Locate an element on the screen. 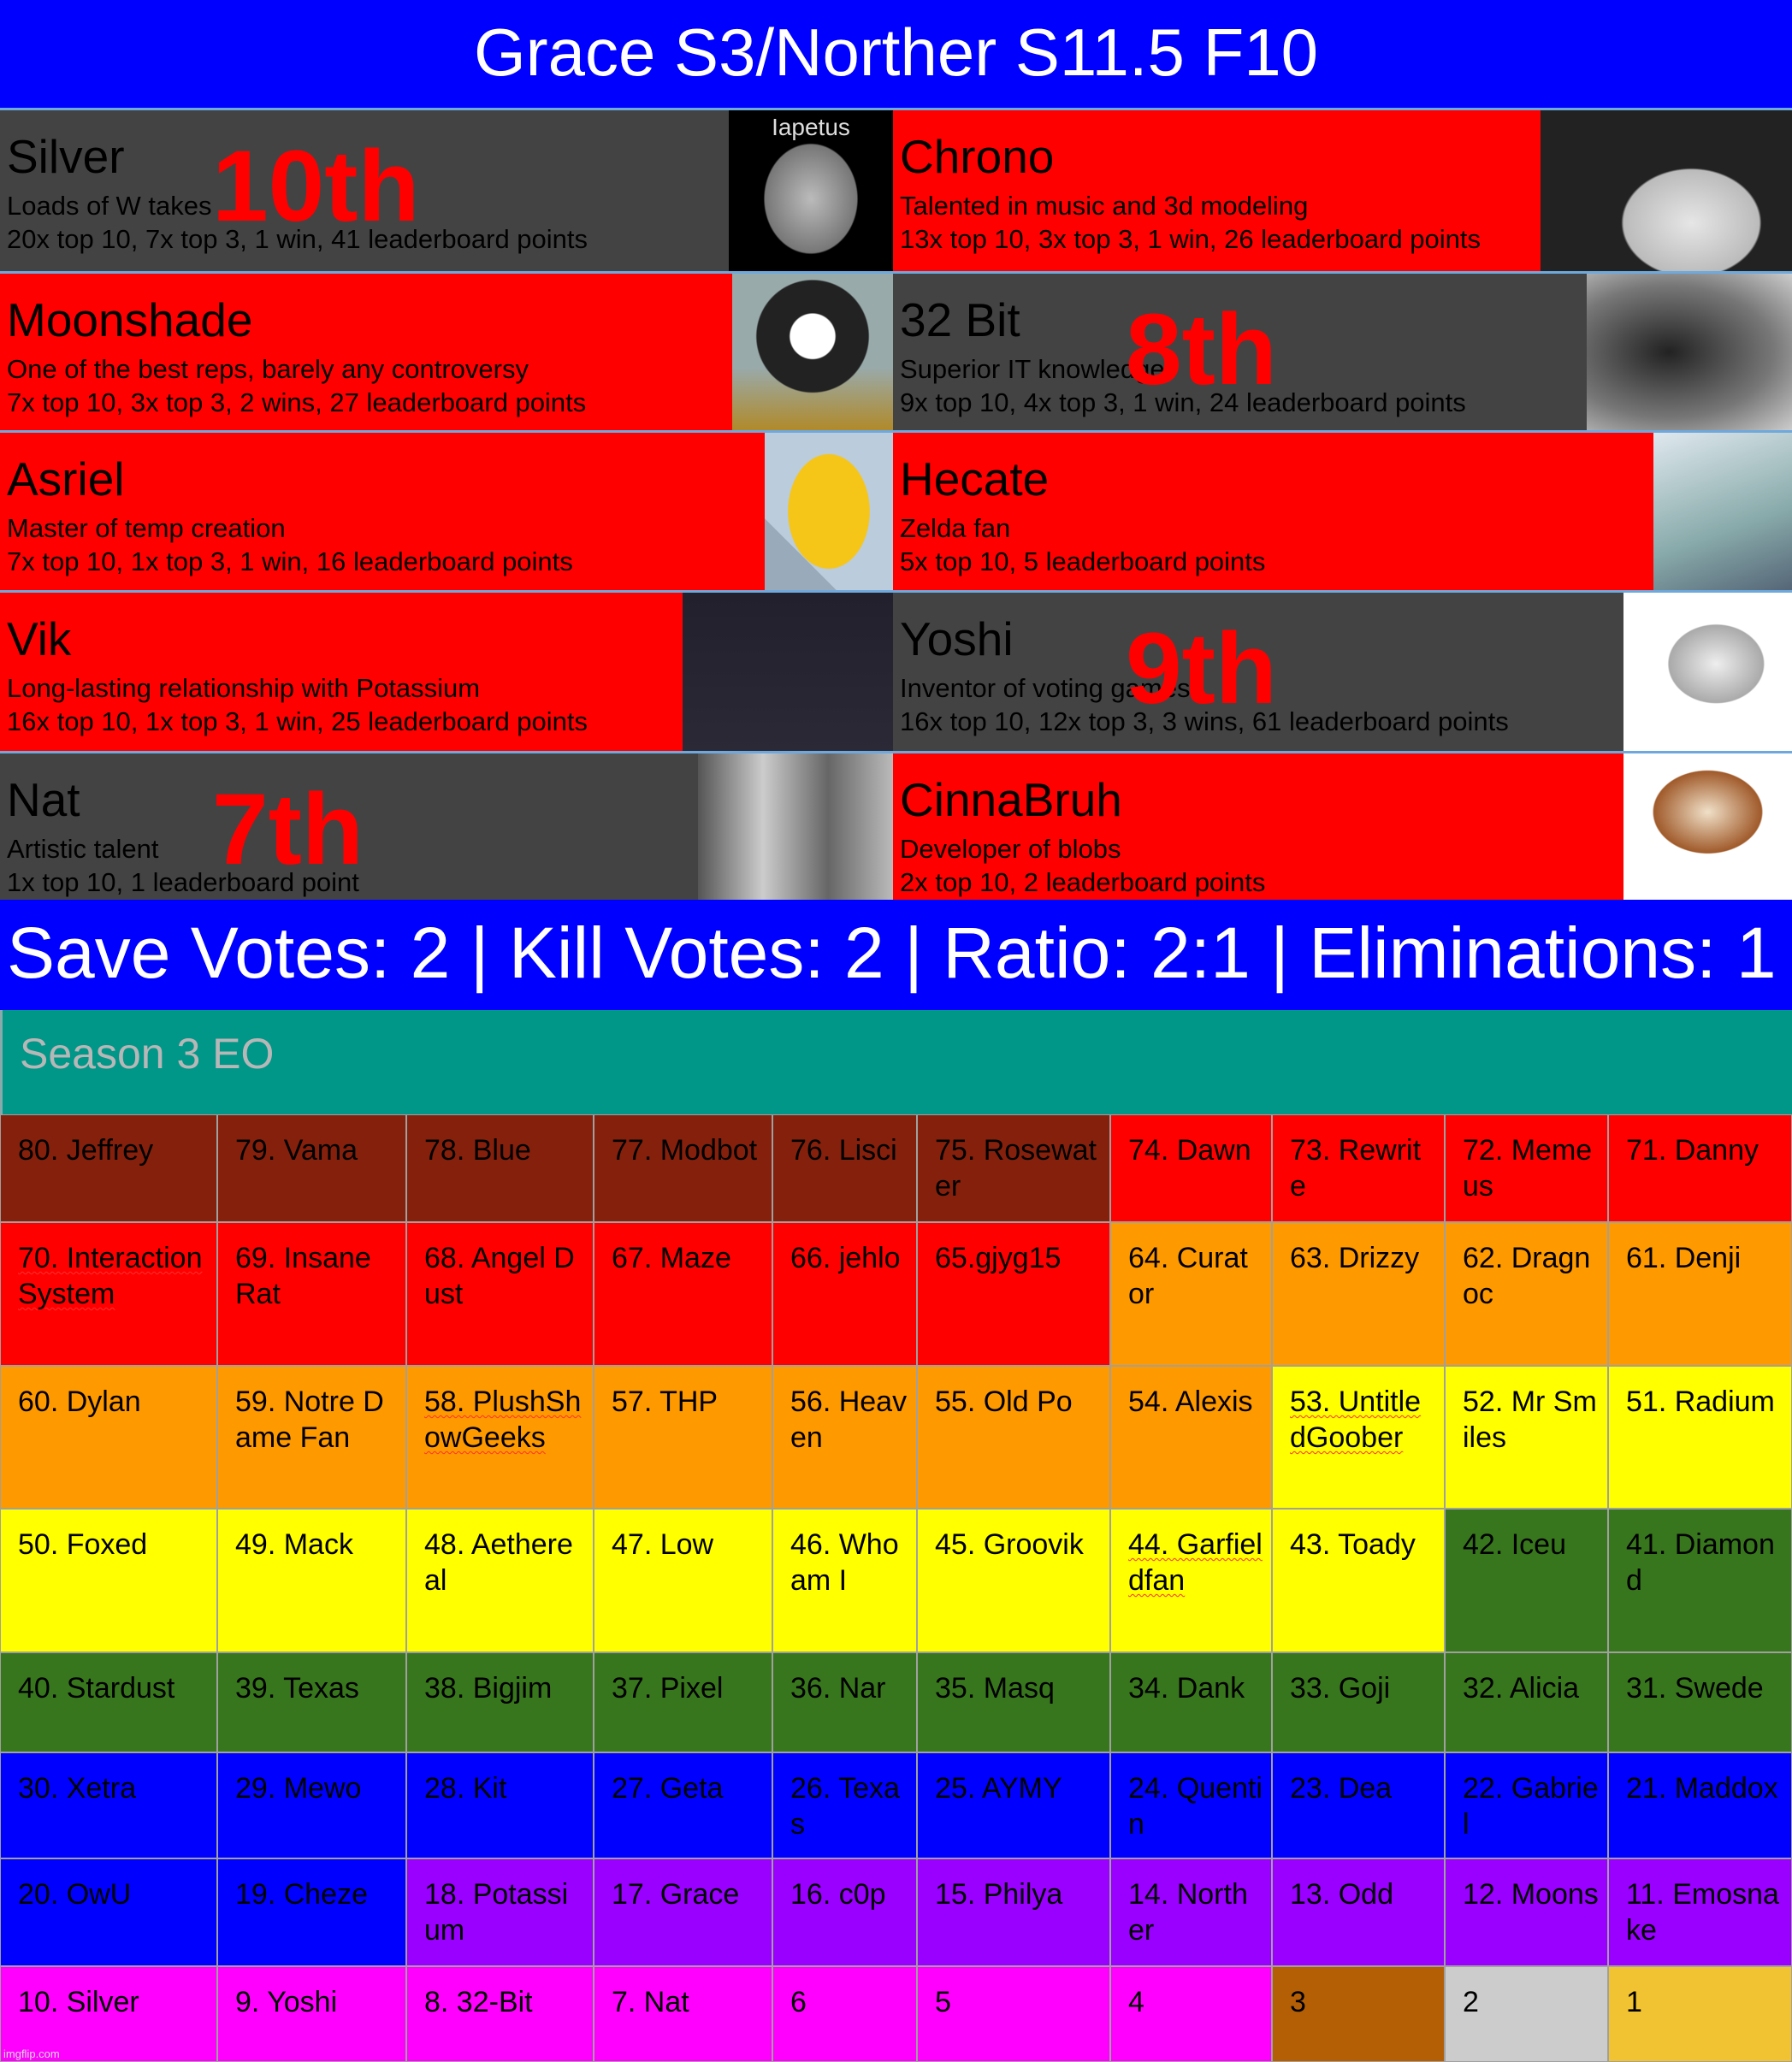 Image resolution: width=1792 pixels, height=2062 pixels. placement-label: 54. Alexis is located at coordinates (1190, 1401).